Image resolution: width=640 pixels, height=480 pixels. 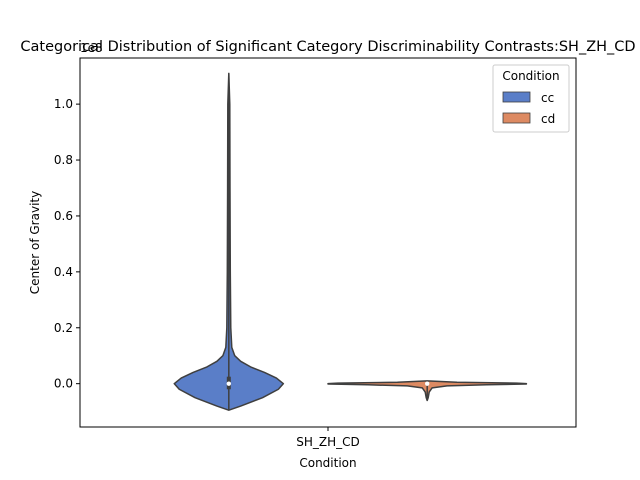 What do you see at coordinates (427, 383) in the screenshot?
I see `violin-median-cd` at bounding box center [427, 383].